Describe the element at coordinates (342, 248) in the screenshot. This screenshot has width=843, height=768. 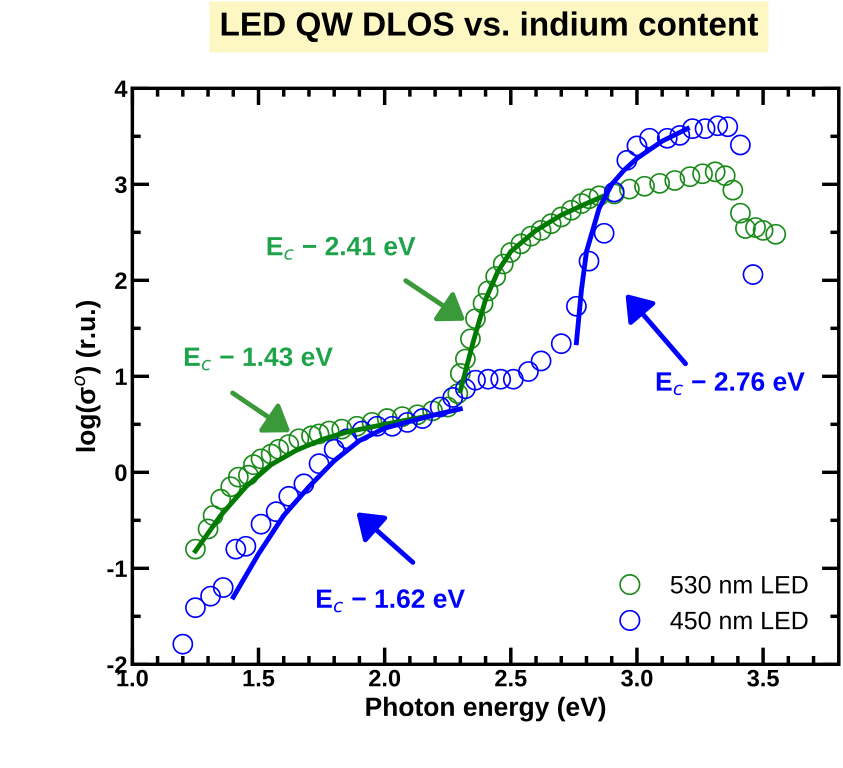
I see `annotation: E$_{c}$ − 2.41 eV` at that location.